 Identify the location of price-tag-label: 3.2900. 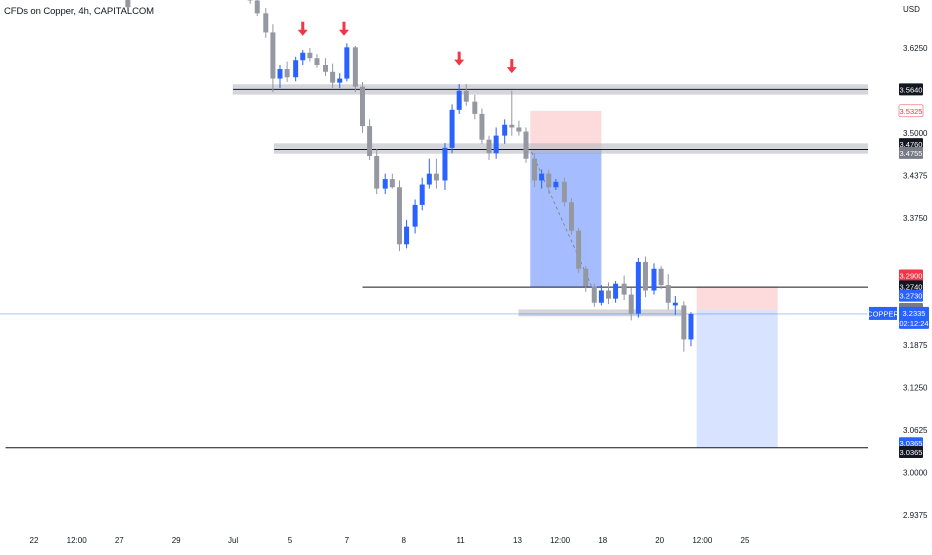
(911, 276).